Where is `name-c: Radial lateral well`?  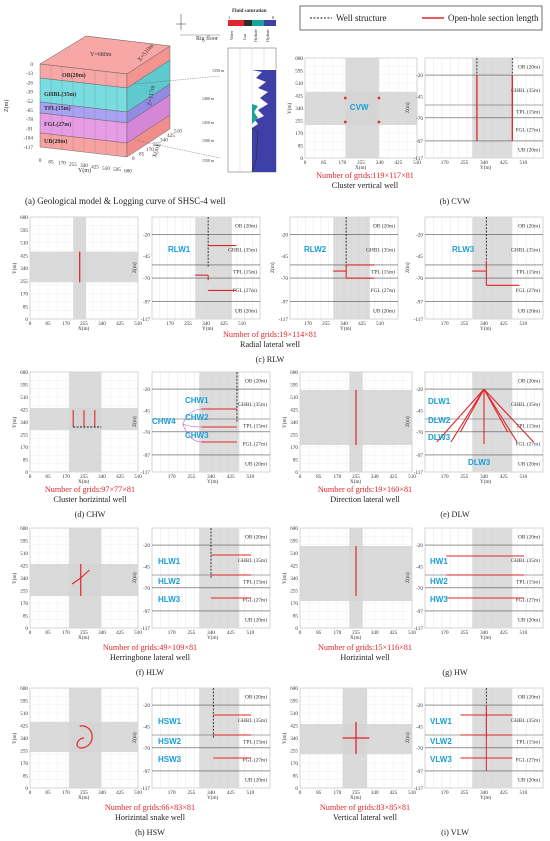 name-c: Radial lateral well is located at coordinates (270, 344).